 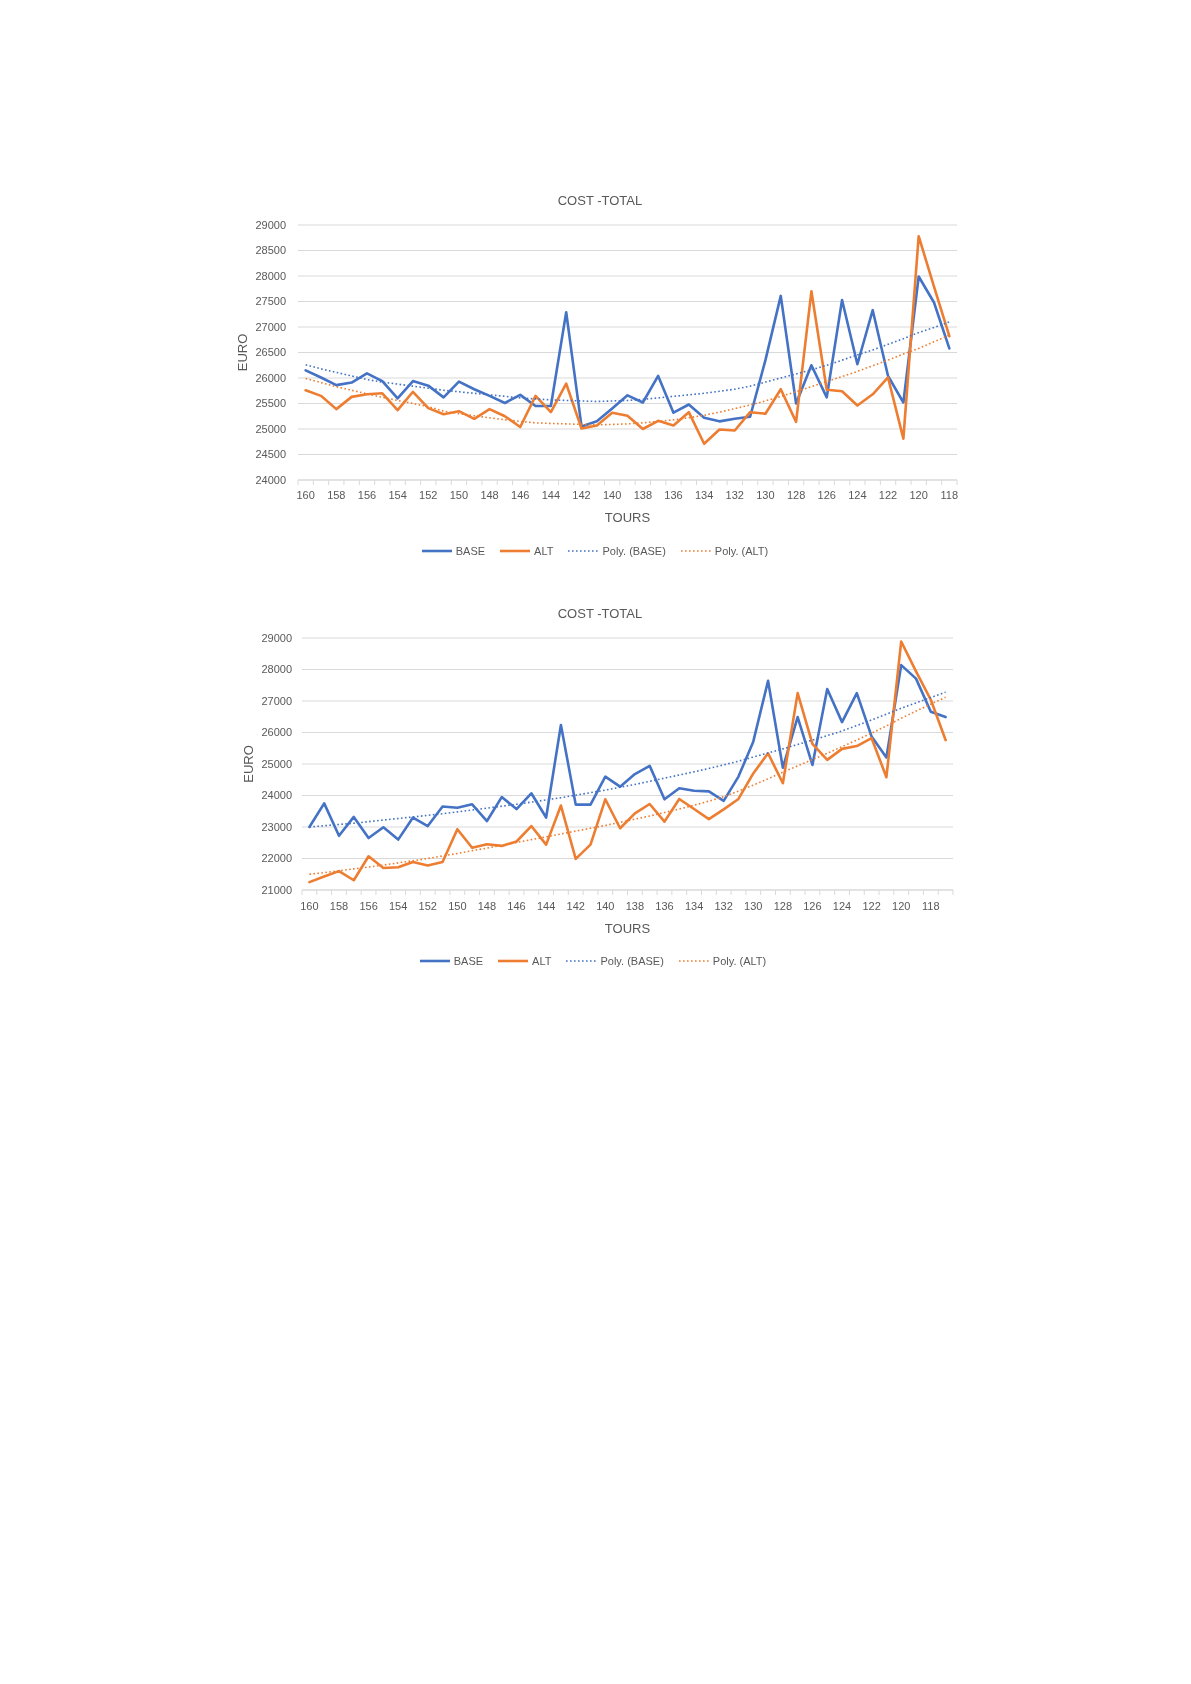 I want to click on y-tick-label: 25500, so click(x=270, y=403).